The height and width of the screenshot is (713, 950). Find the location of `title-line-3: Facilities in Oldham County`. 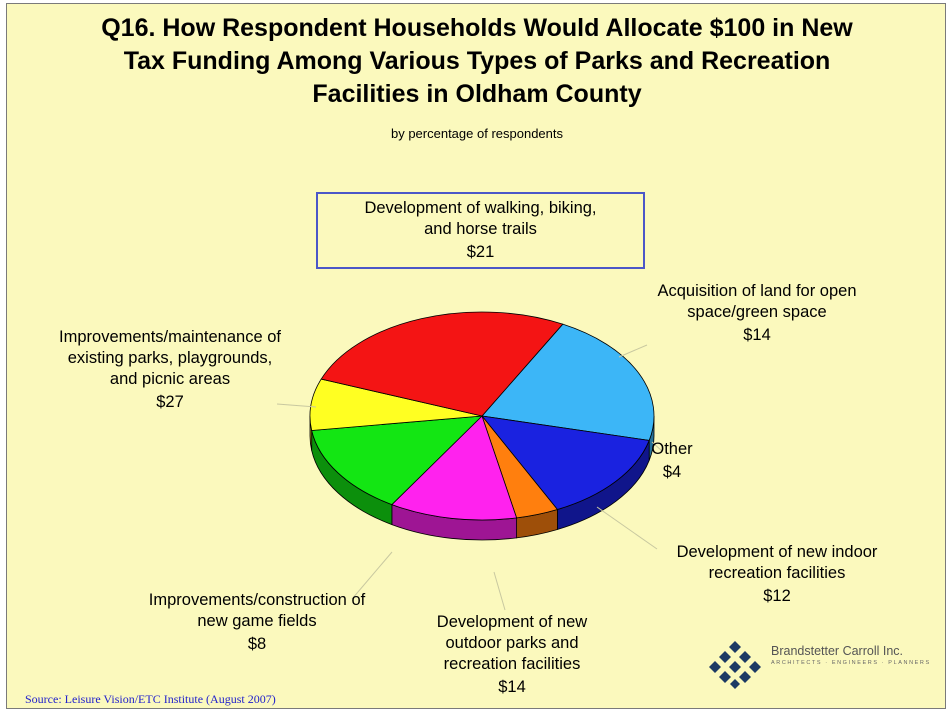

title-line-3: Facilities in Oldham County is located at coordinates (477, 94).